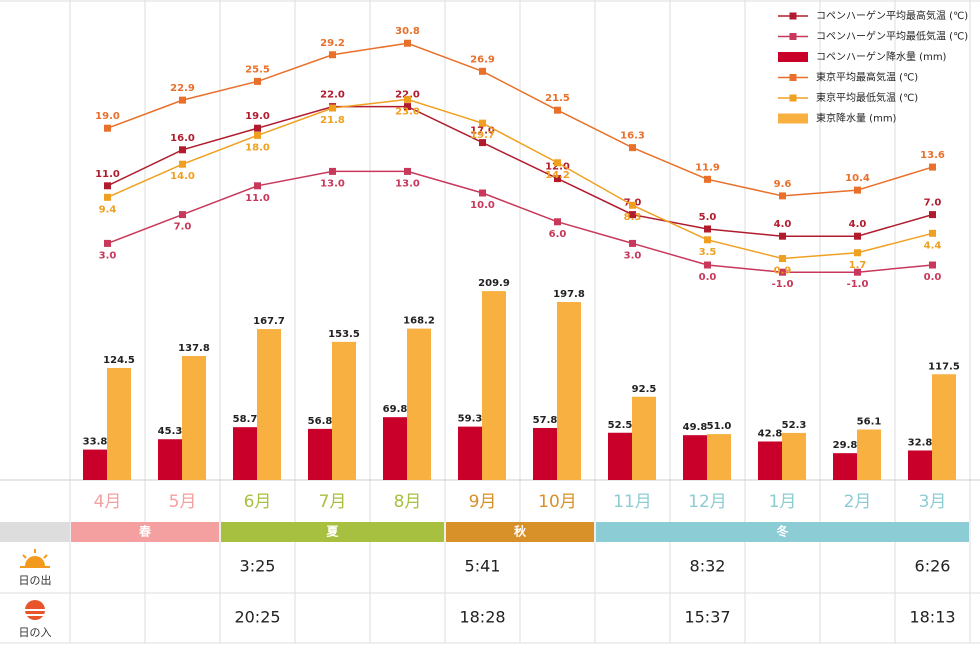 This screenshot has width=980, height=649. Describe the element at coordinates (869, 422) in the screenshot. I see `bar-label: 56.1` at that location.